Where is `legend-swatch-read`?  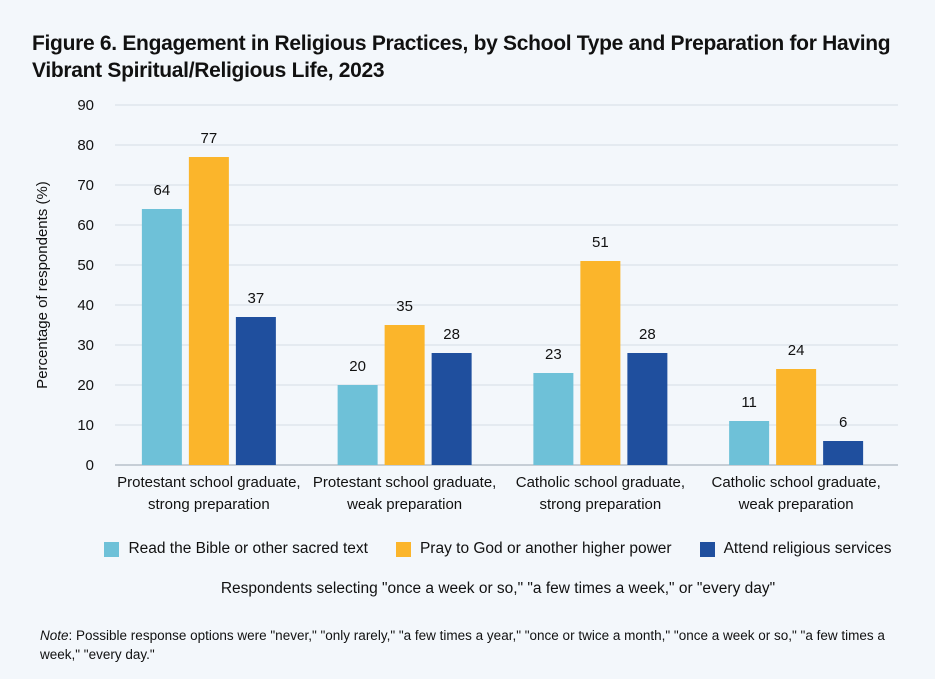
legend-swatch-read is located at coordinates (112, 549).